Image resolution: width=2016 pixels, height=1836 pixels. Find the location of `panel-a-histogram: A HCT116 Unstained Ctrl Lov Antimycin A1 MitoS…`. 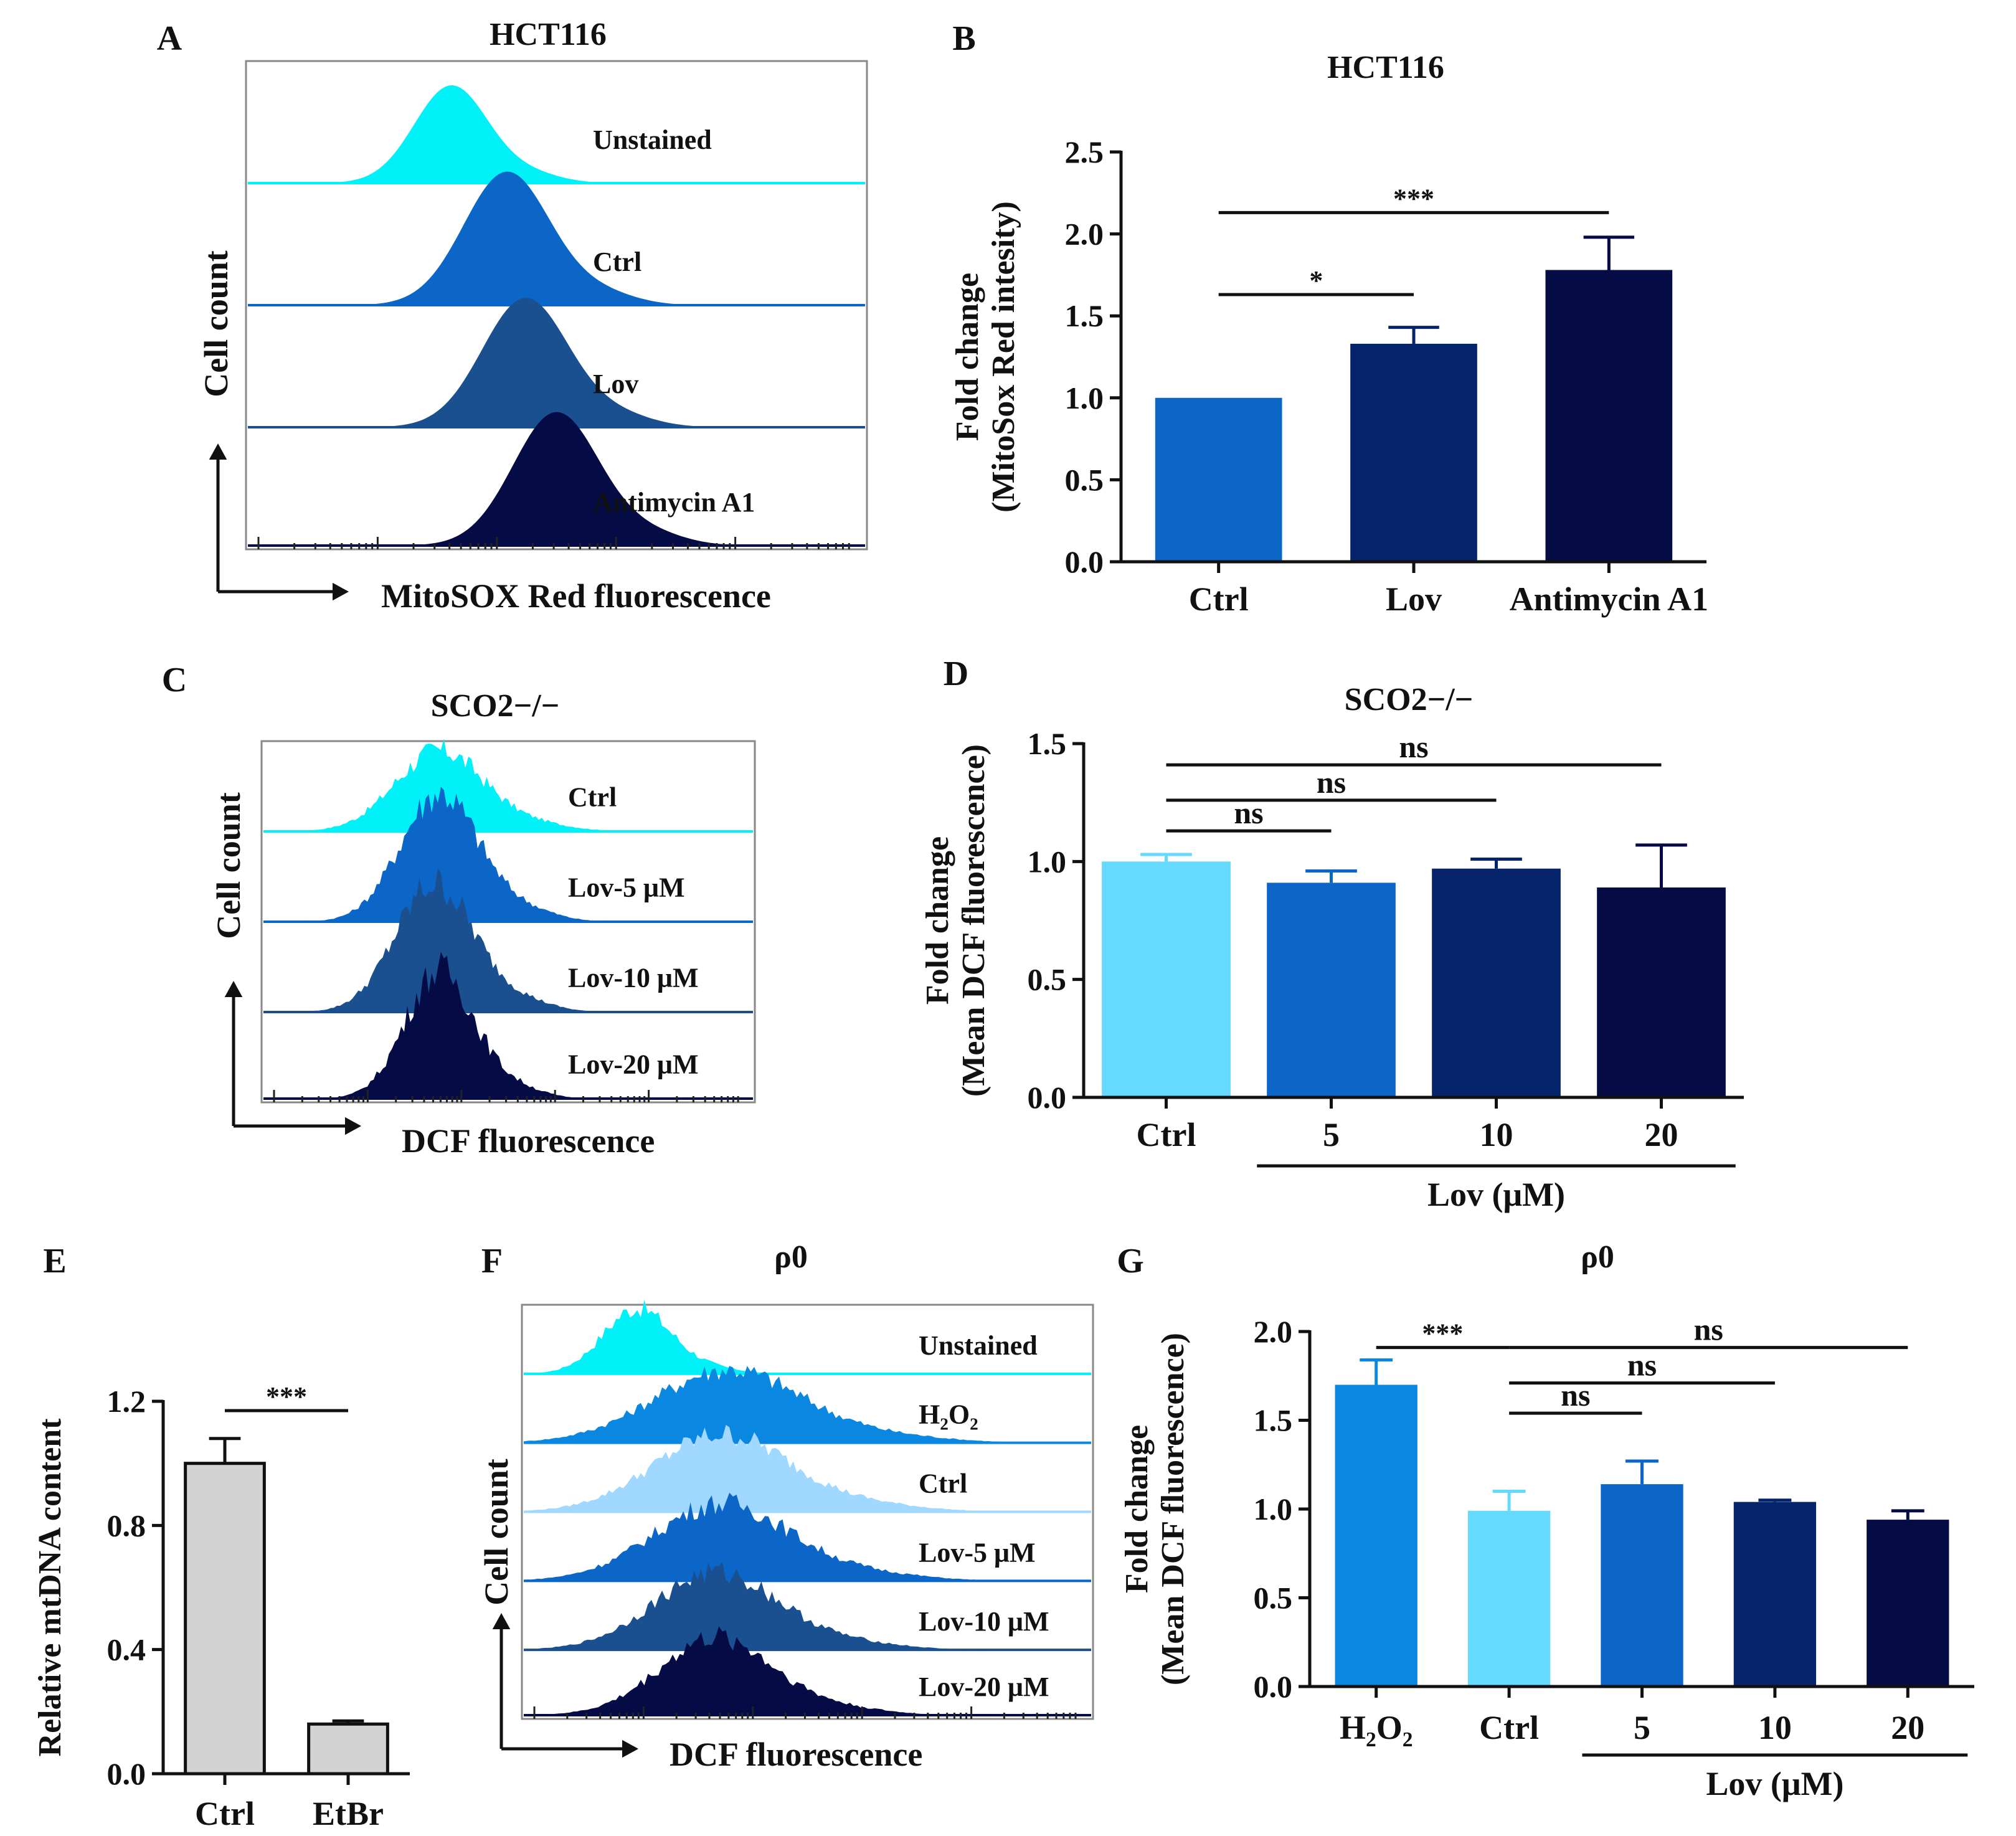

panel-a-histogram: A HCT116 Unstained Ctrl Lov Antimycin A1 MitoS… is located at coordinates (512, 316).